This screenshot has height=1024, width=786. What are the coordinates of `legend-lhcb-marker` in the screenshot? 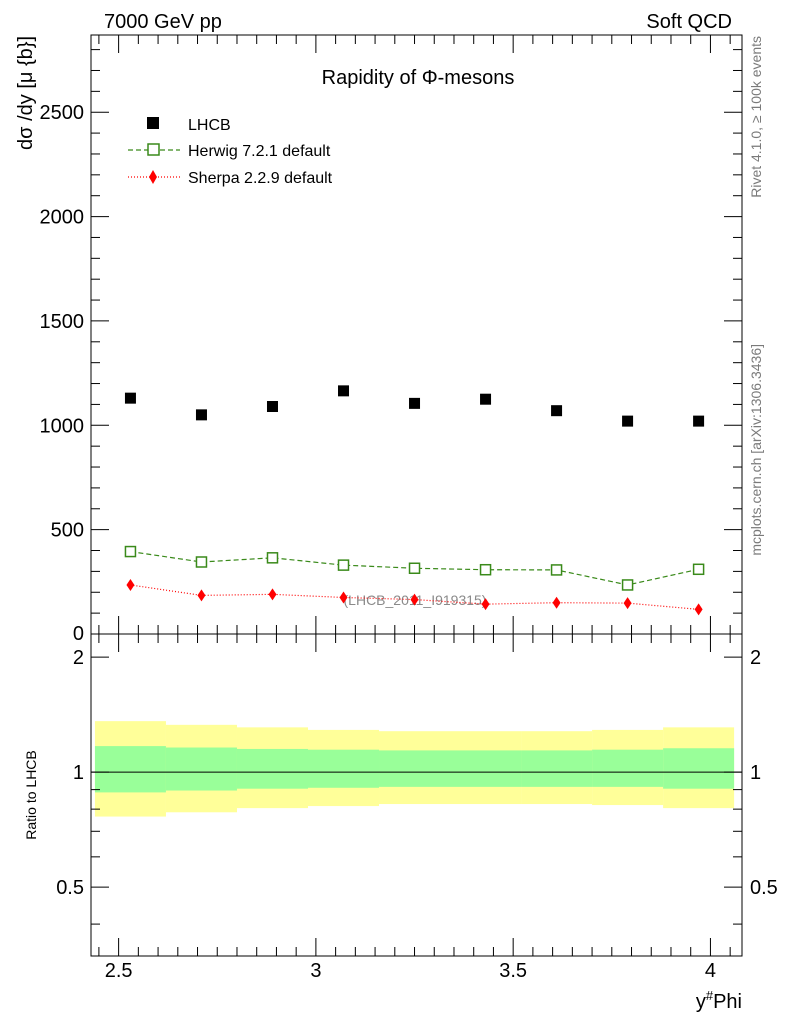 It's located at (153, 123).